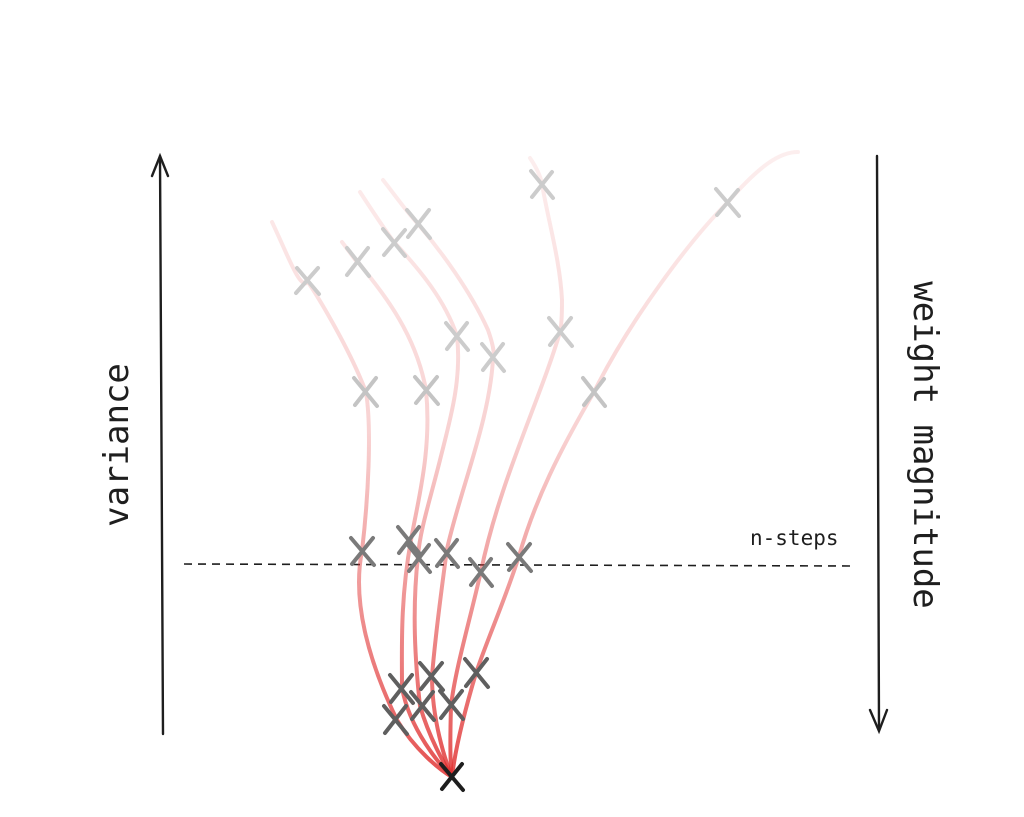  What do you see at coordinates (878, 443) in the screenshot?
I see `weight-magnitude-axis-line` at bounding box center [878, 443].